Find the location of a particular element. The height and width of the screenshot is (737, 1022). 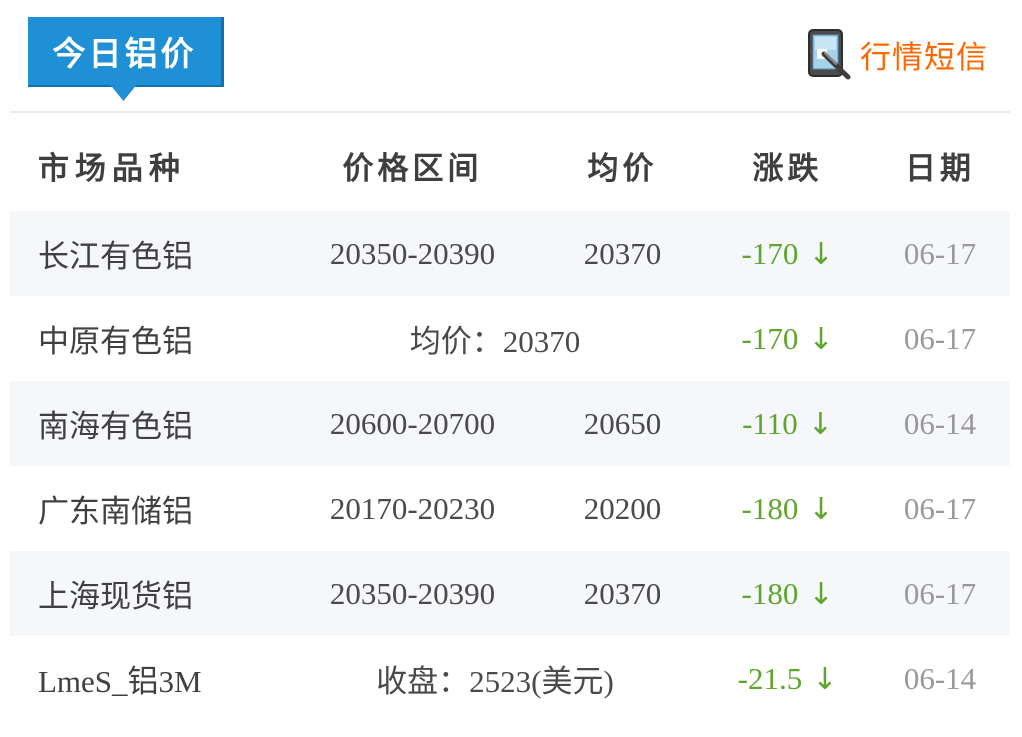

price-change: -21.5 ↓ is located at coordinates (787, 679).